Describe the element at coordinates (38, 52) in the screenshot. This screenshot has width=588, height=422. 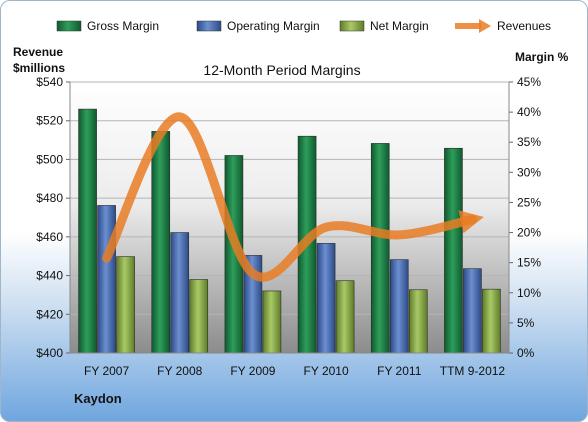
I see `left-axis-title-line1: Revenue` at that location.